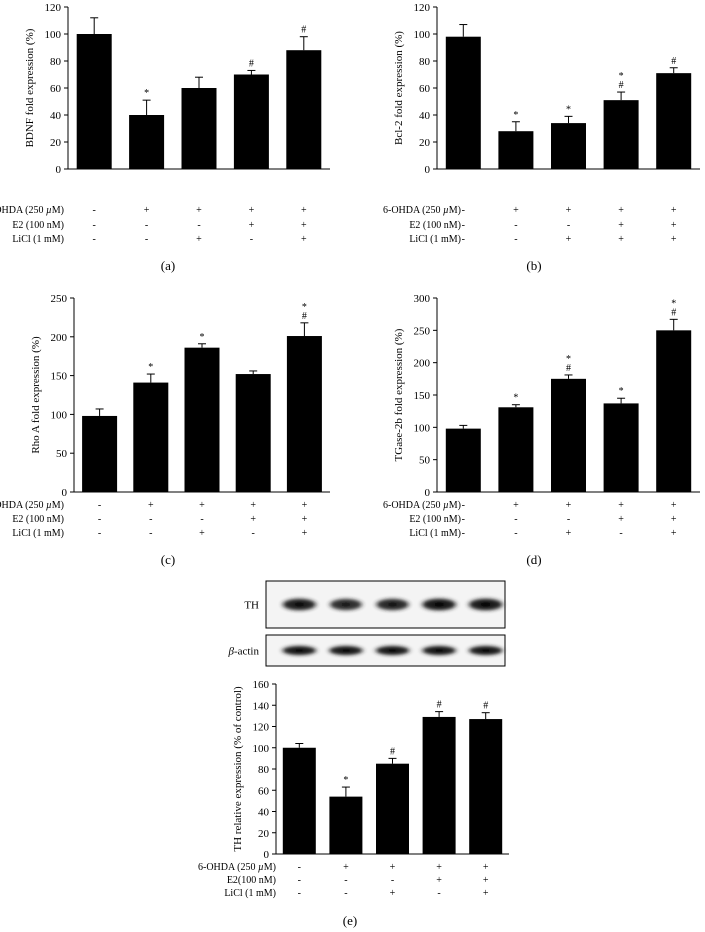  What do you see at coordinates (168, 559) in the screenshot?
I see `panel-caption: (c)` at bounding box center [168, 559].